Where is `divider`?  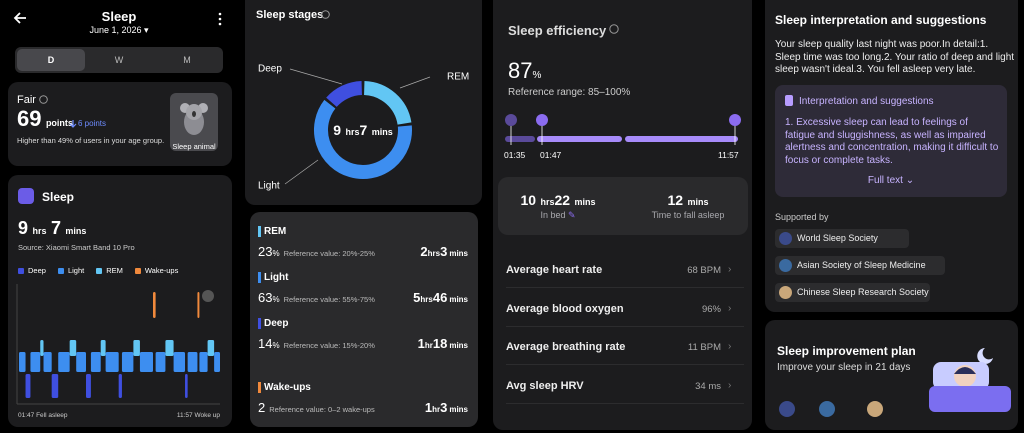
divider is located at coordinates (625, 326).